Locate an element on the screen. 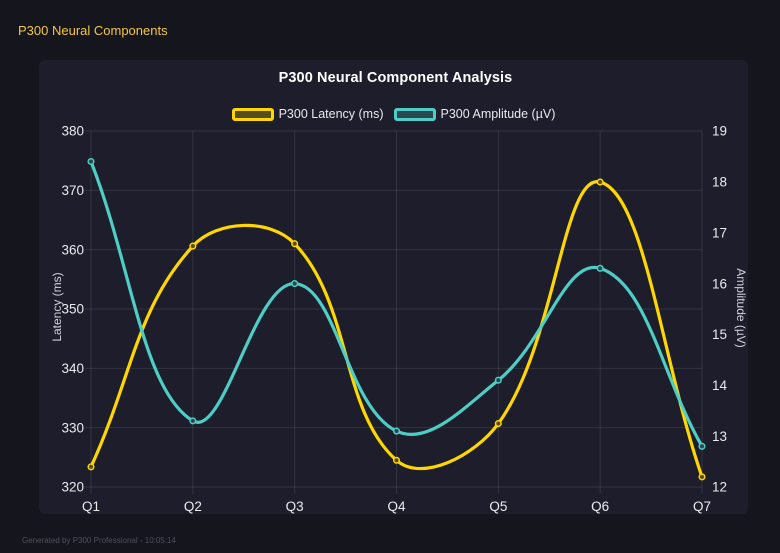 The width and height of the screenshot is (780, 553). y-left-tick-label: 330 is located at coordinates (72, 427).